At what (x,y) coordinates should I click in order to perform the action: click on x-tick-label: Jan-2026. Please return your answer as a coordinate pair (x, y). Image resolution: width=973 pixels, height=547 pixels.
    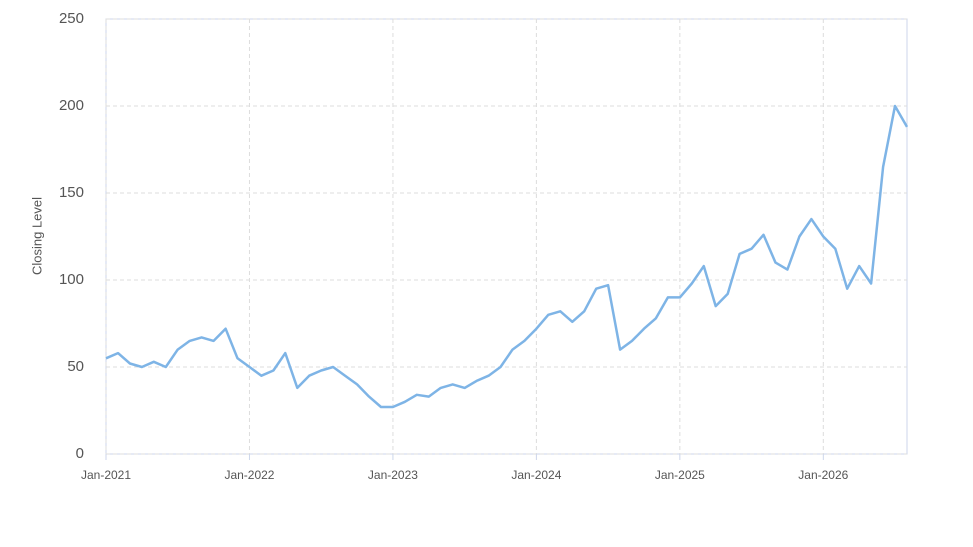
    Looking at the image, I should click on (823, 475).